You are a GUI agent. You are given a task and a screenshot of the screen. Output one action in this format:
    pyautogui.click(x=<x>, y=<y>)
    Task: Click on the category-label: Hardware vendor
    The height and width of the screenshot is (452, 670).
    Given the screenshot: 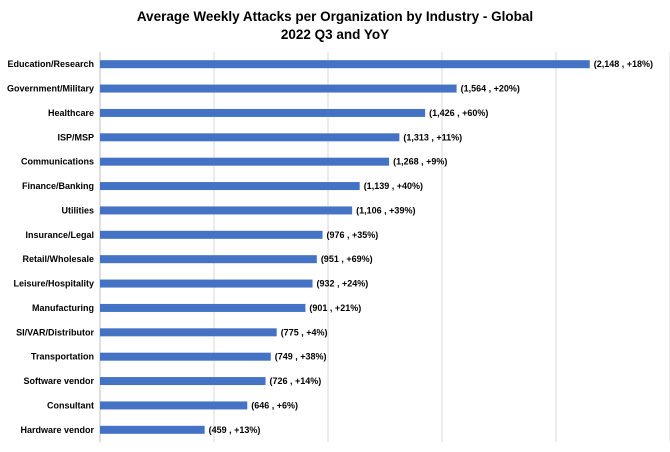 What is the action you would take?
    pyautogui.click(x=57, y=430)
    